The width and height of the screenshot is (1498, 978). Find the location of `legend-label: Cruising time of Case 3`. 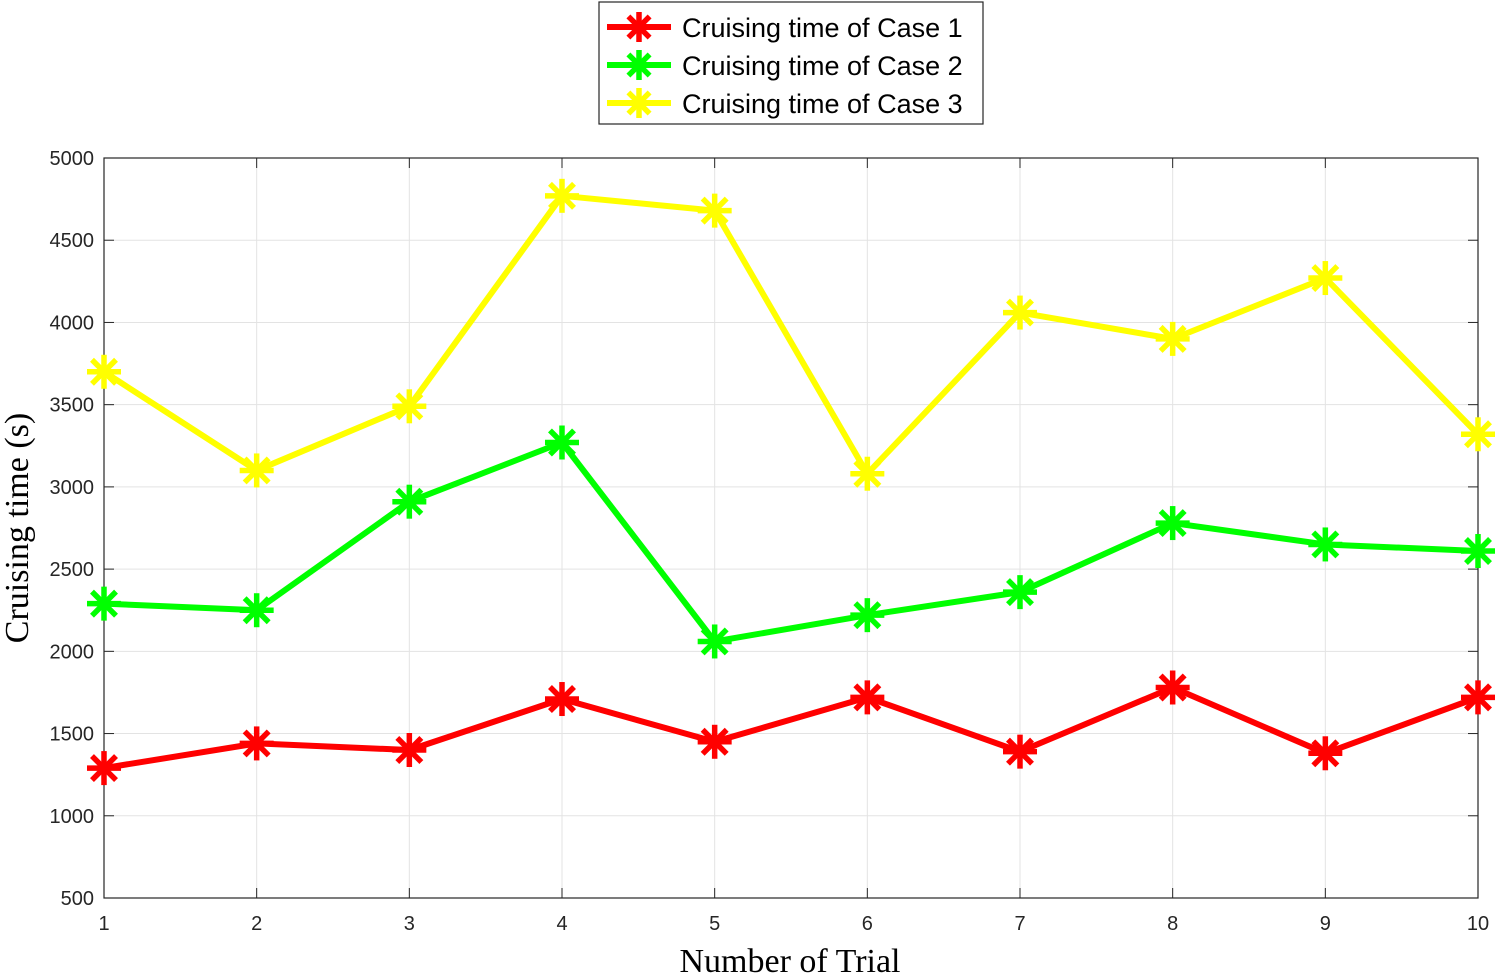

legend-label: Cruising time of Case 3 is located at coordinates (822, 104).